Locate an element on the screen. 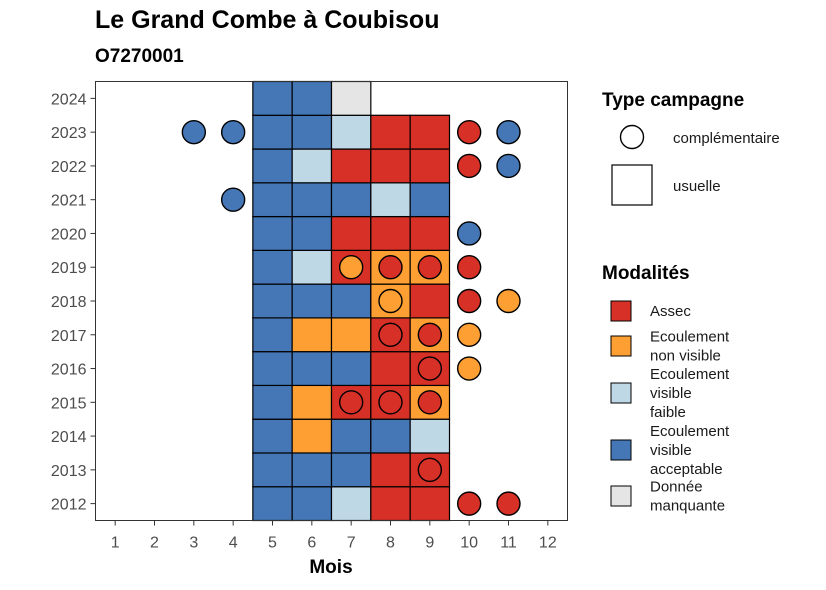  x-tick-label: 2 is located at coordinates (154, 543).